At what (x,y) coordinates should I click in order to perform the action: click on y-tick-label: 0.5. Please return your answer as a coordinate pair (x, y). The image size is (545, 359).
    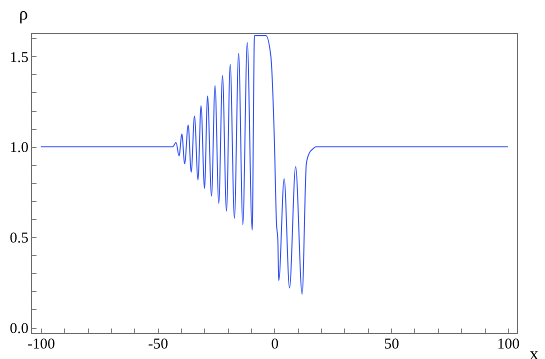
    Looking at the image, I should click on (19, 238).